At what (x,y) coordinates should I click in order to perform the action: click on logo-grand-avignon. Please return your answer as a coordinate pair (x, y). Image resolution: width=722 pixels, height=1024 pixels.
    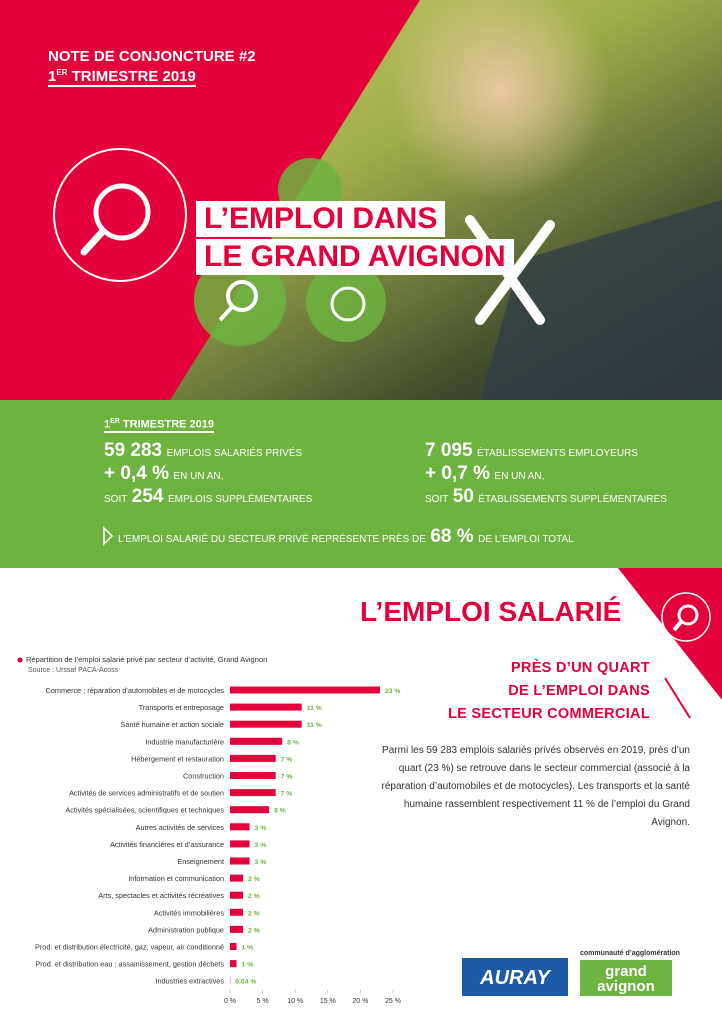
    Looking at the image, I should click on (626, 978).